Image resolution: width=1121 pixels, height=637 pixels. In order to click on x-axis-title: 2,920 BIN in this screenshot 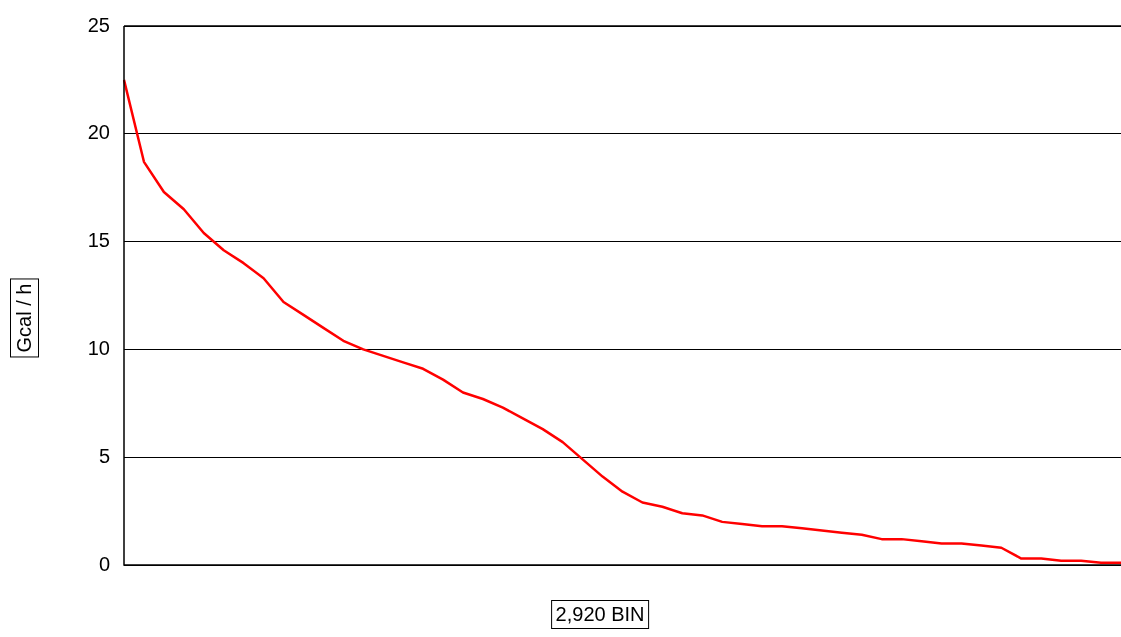, I will do `click(600, 614)`.